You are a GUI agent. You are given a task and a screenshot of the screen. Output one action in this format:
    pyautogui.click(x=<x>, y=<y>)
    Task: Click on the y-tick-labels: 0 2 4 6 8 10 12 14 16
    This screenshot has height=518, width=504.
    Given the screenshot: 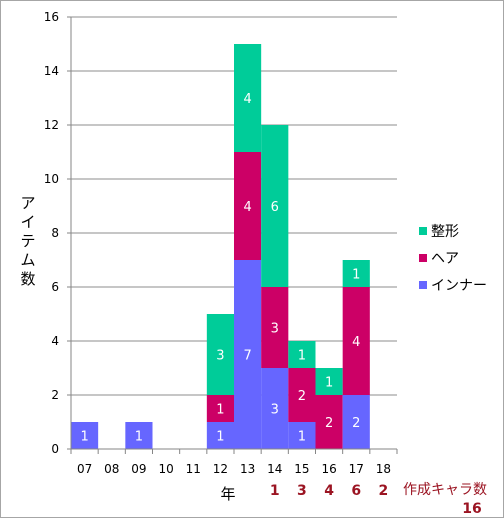 What is the action you would take?
    pyautogui.click(x=51, y=233)
    